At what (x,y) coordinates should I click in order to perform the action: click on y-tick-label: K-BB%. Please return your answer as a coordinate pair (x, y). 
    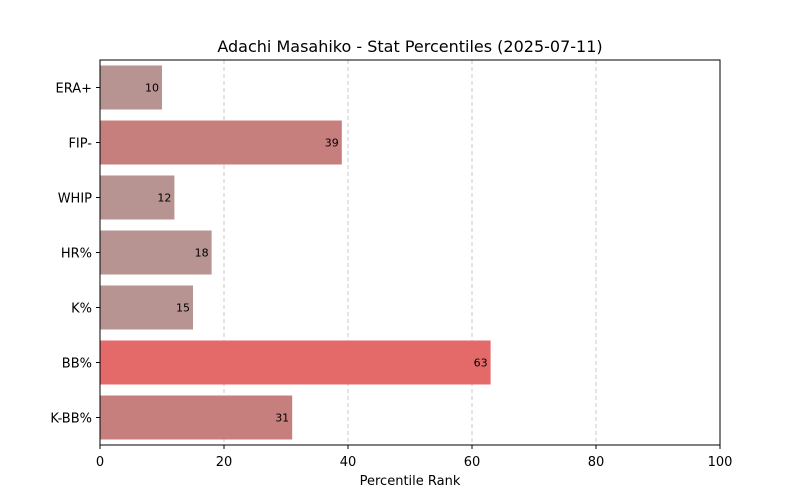
    Looking at the image, I should click on (71, 419).